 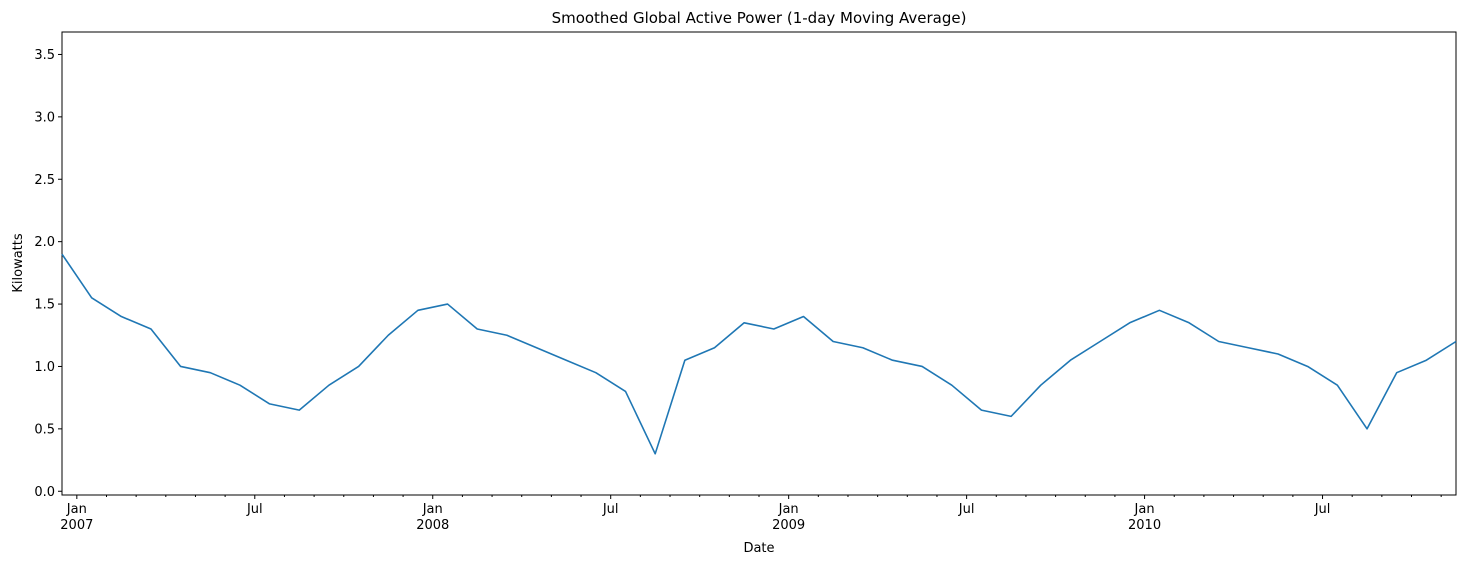 I want to click on x-axis-label: Date, so click(x=758, y=548).